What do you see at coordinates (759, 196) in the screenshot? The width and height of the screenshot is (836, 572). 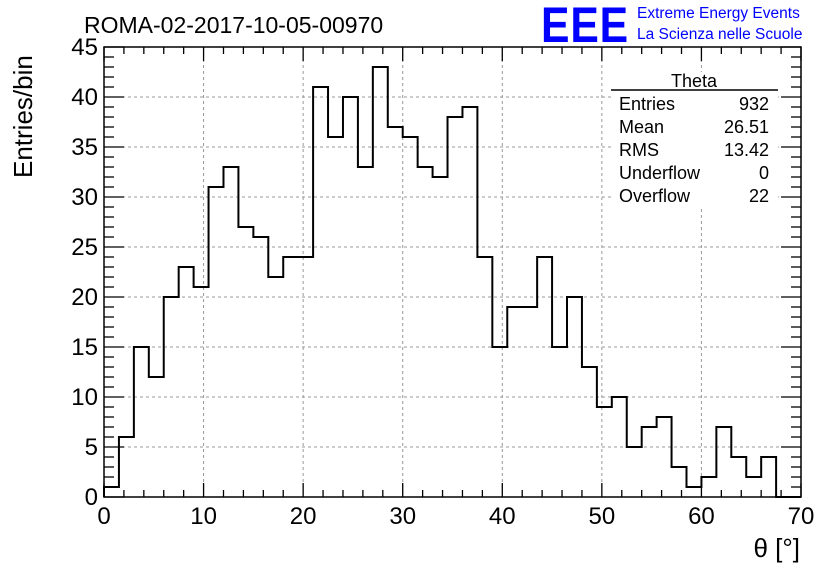 I see `stats-value-overflow: 22` at bounding box center [759, 196].